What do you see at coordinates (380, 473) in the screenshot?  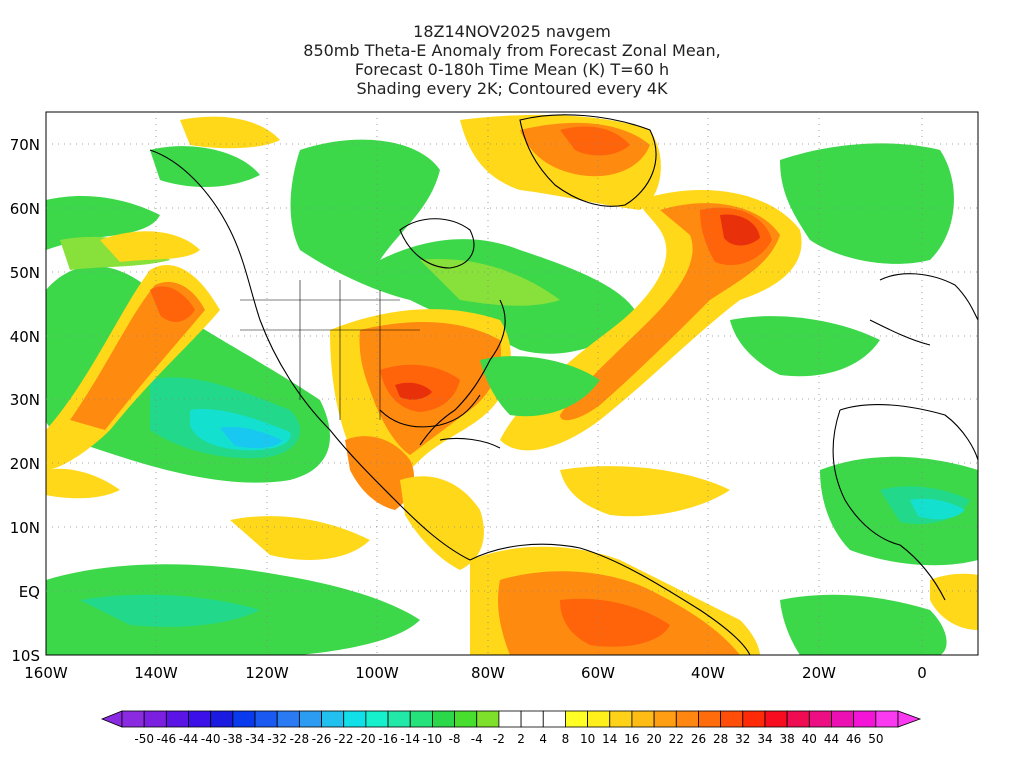 I see `mexico-orange` at bounding box center [380, 473].